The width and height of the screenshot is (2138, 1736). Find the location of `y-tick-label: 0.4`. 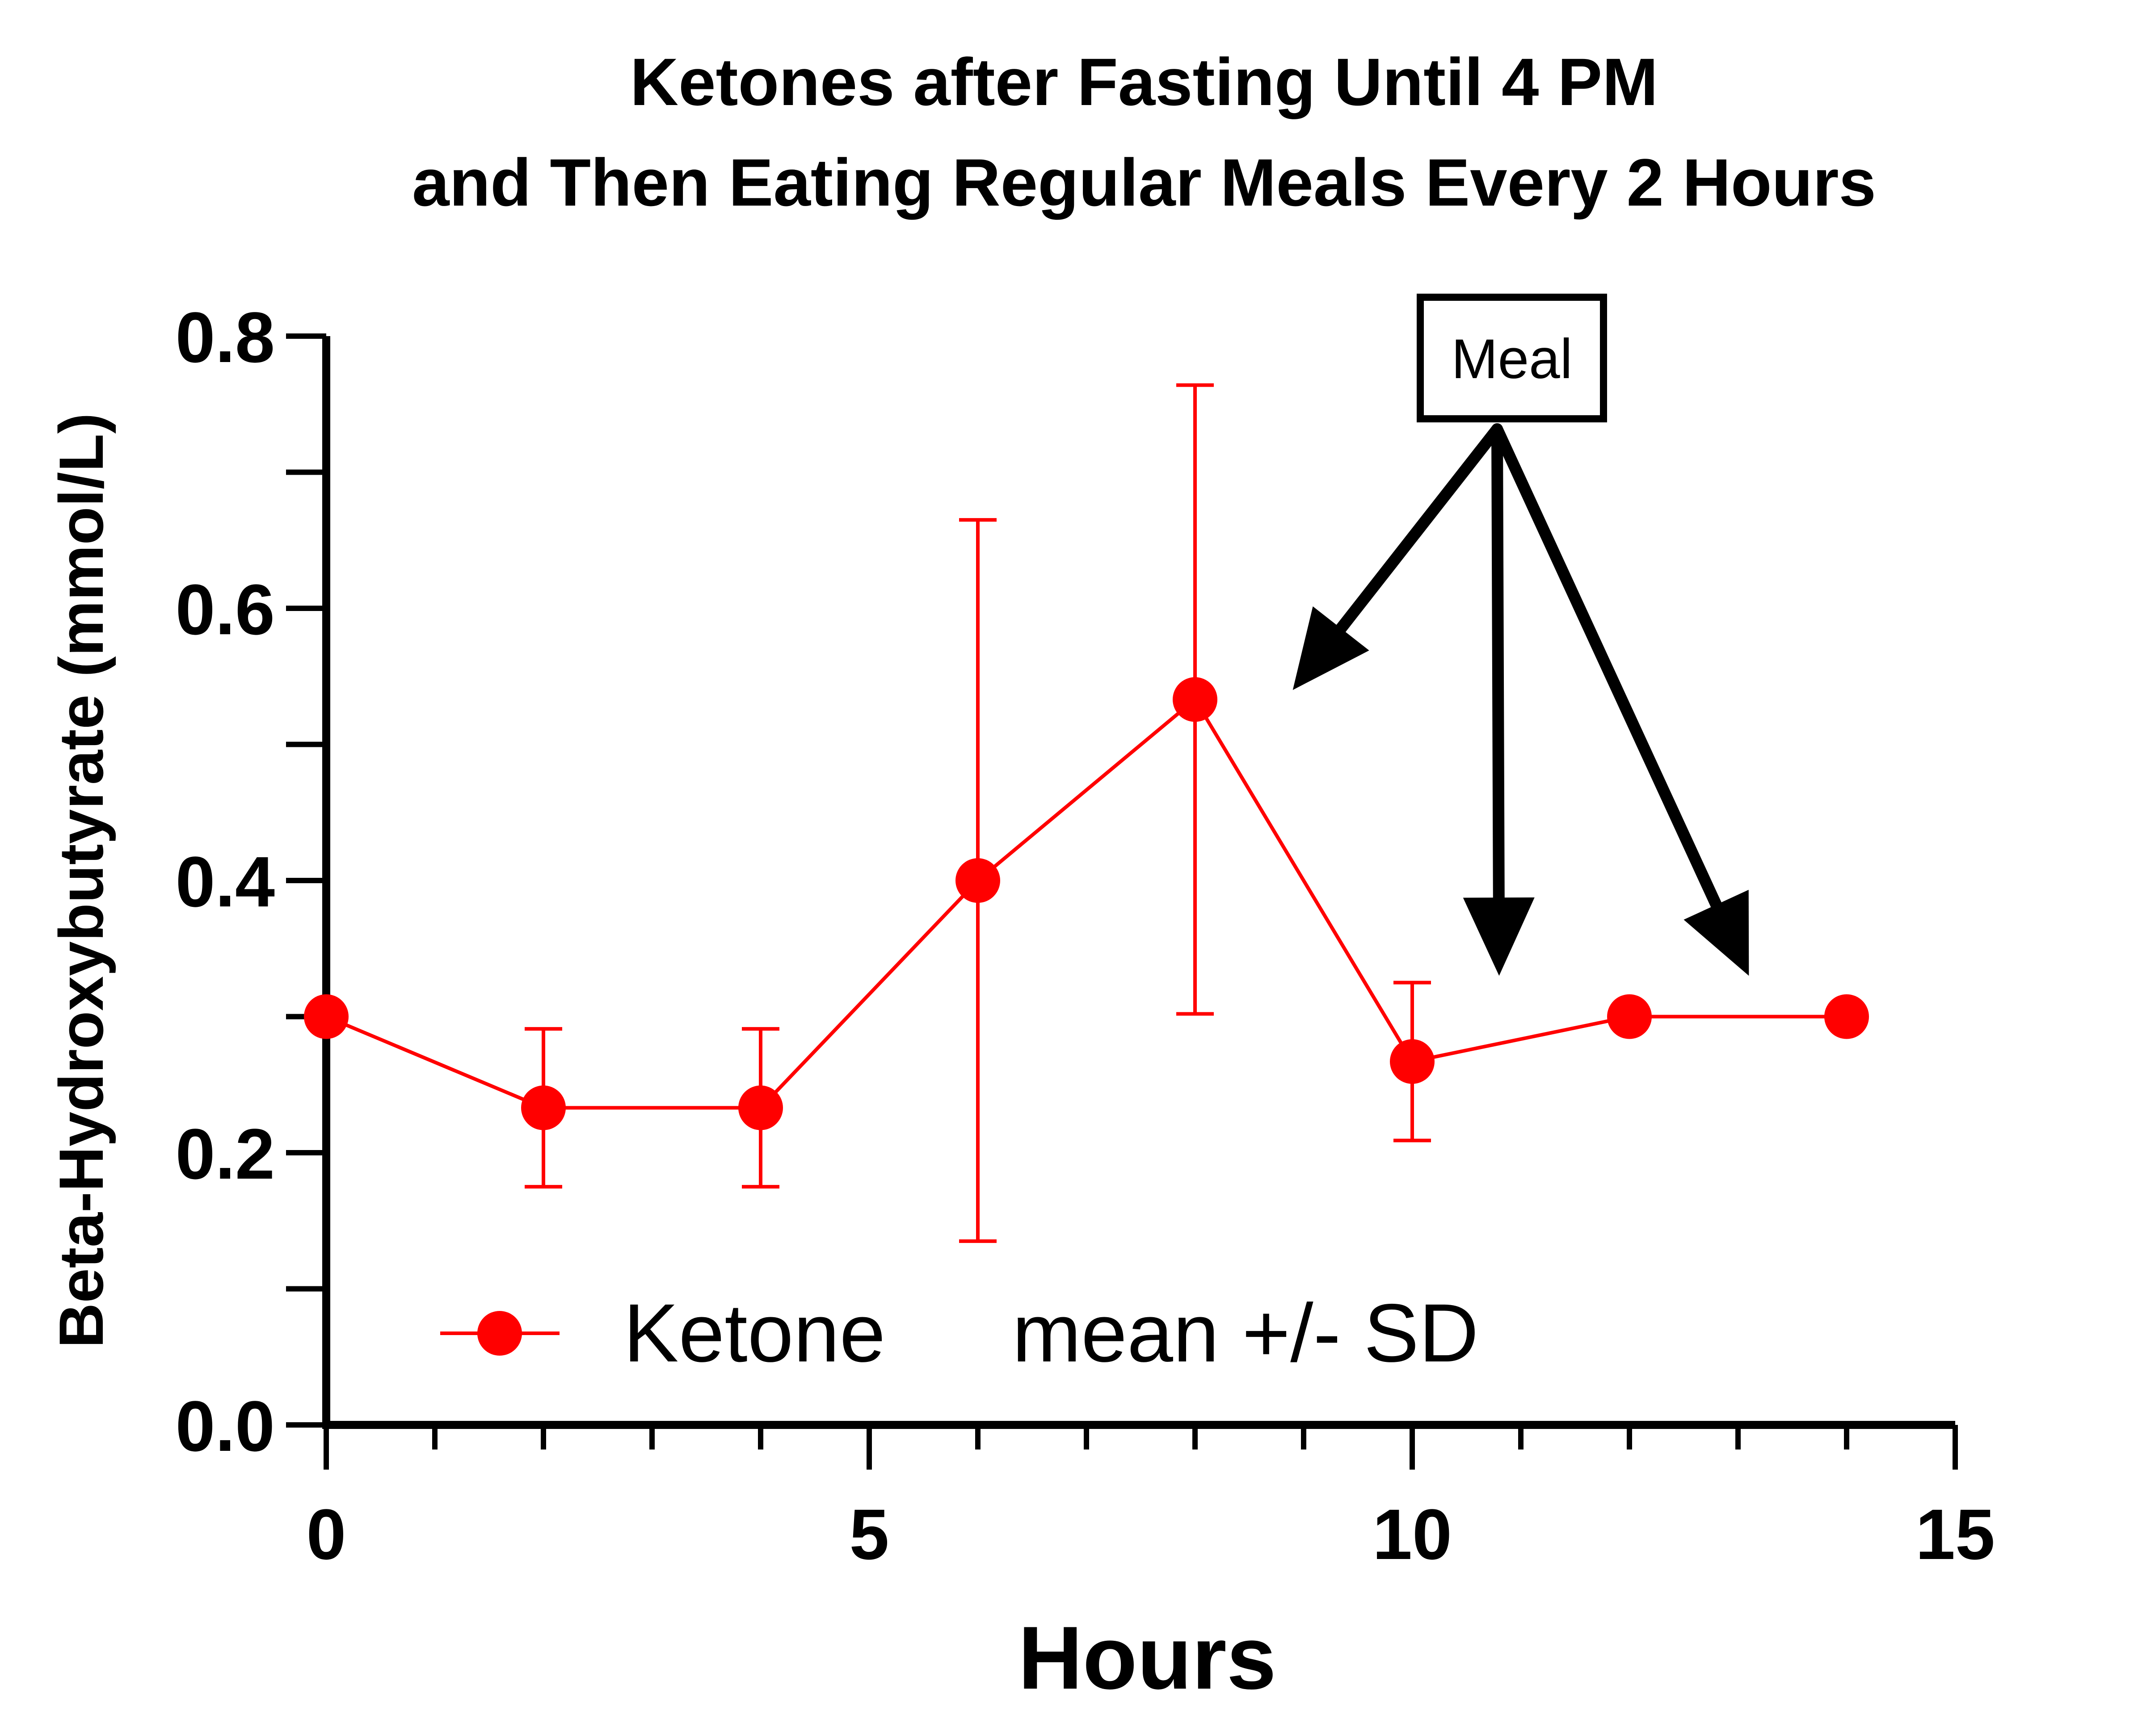

y-tick-label: 0.4 is located at coordinates (226, 882).